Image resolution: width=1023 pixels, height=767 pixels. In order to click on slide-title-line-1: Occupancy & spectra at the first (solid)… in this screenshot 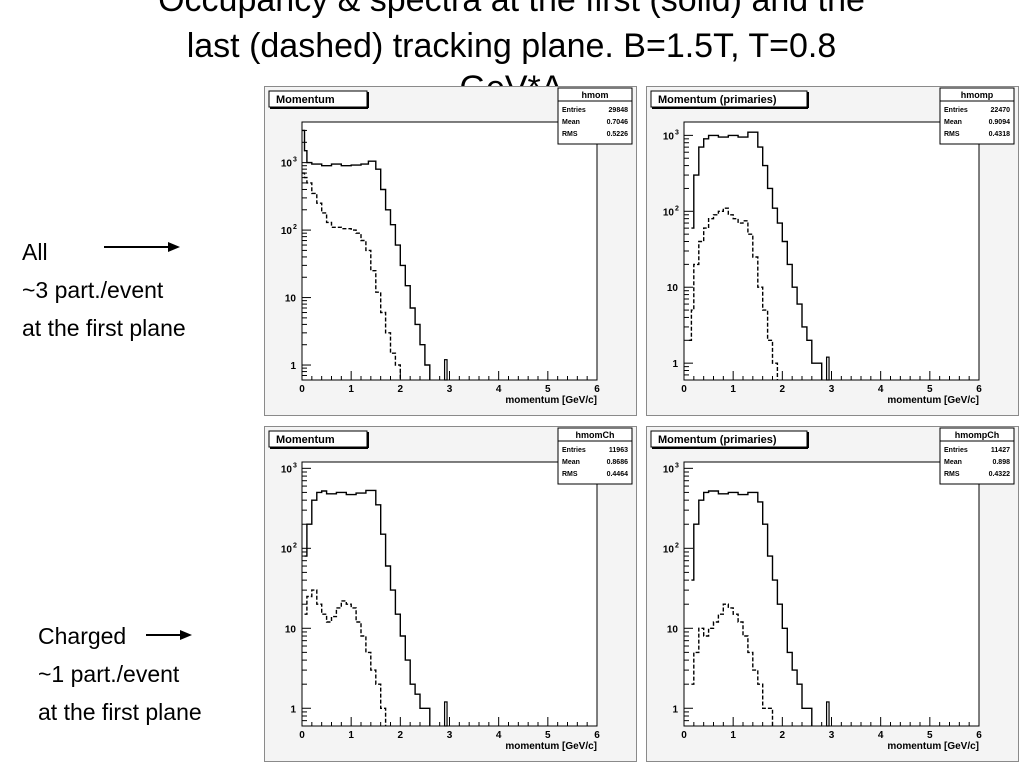, I will do `click(511, 9)`.